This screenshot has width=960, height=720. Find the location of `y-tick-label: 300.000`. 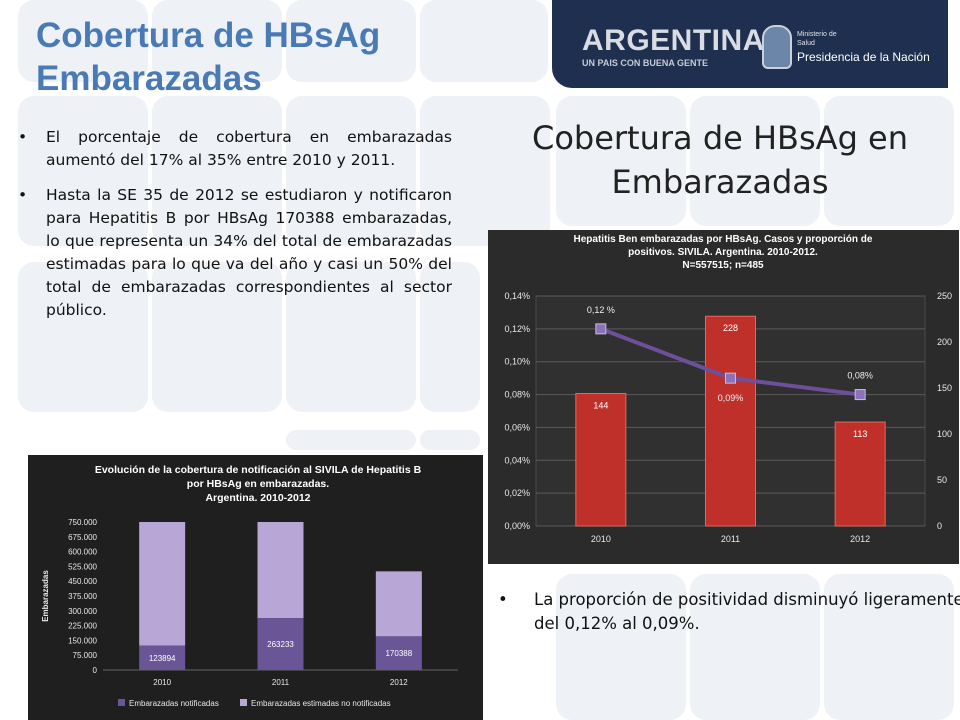

y-tick-label: 300.000 is located at coordinates (82, 611).